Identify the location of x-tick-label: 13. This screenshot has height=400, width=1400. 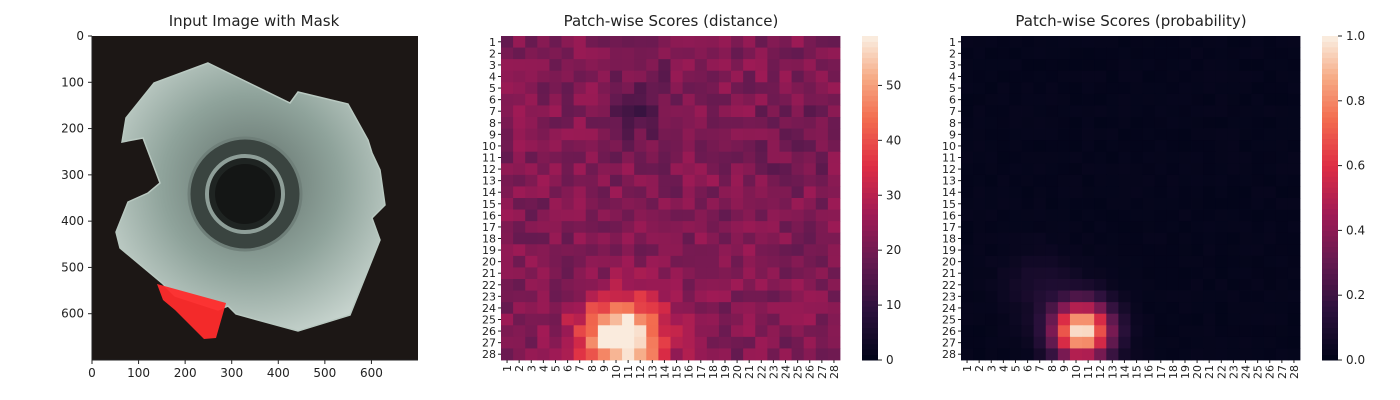
(652, 372).